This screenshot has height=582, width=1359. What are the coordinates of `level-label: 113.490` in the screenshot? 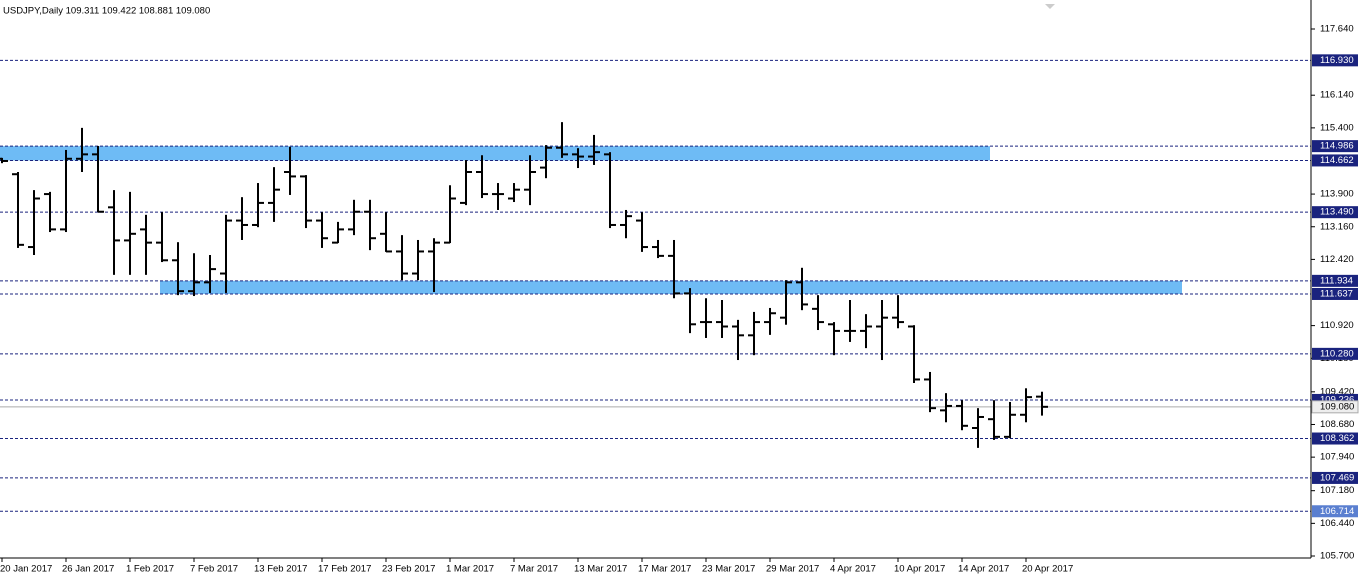 It's located at (1337, 212).